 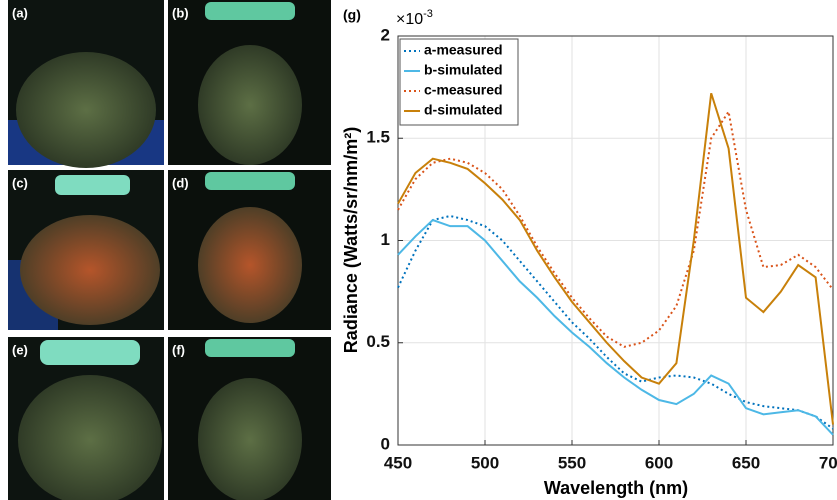 I want to click on legend-label: d-simulated, so click(x=463, y=110).